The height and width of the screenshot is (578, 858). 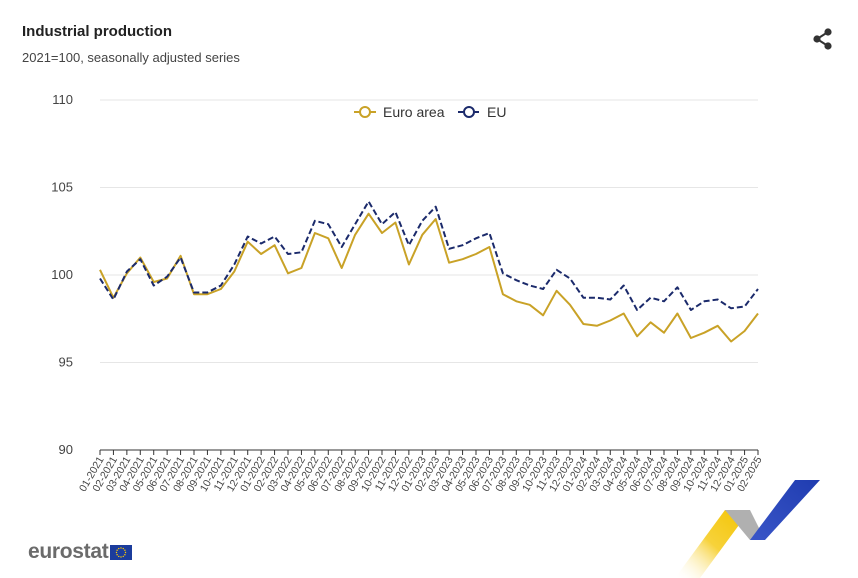 I want to click on y-tick-label: 110, so click(x=62, y=99).